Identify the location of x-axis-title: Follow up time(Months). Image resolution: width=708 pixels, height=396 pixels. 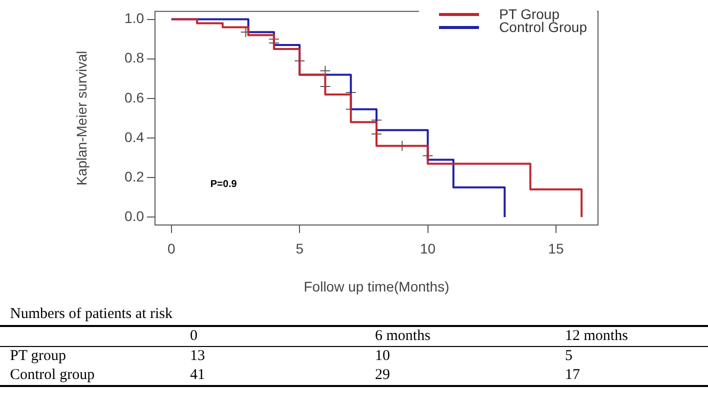
(377, 286).